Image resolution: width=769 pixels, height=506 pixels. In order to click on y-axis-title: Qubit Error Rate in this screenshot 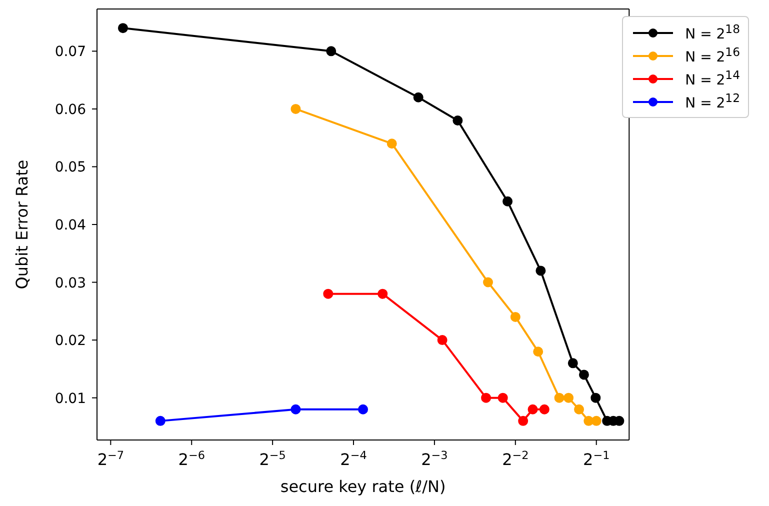, I will do `click(22, 225)`.